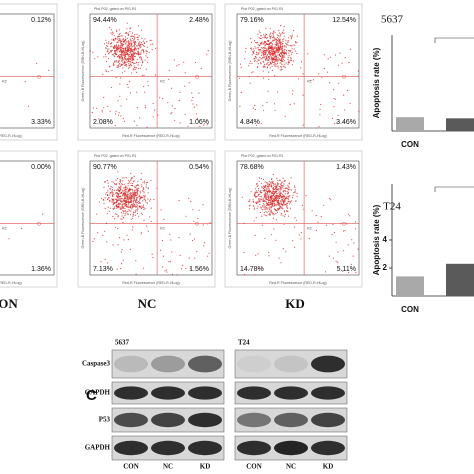 This screenshot has width=474, height=474. Describe the element at coordinates (328, 448) in the screenshot. I see `band` at that location.